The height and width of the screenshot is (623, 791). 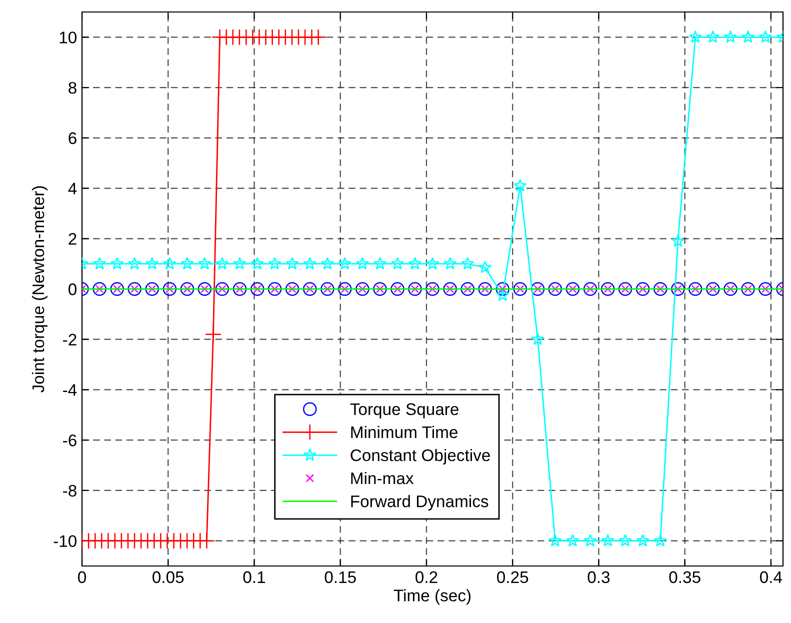 What do you see at coordinates (72, 188) in the screenshot?
I see `y-tick-label: 4` at bounding box center [72, 188].